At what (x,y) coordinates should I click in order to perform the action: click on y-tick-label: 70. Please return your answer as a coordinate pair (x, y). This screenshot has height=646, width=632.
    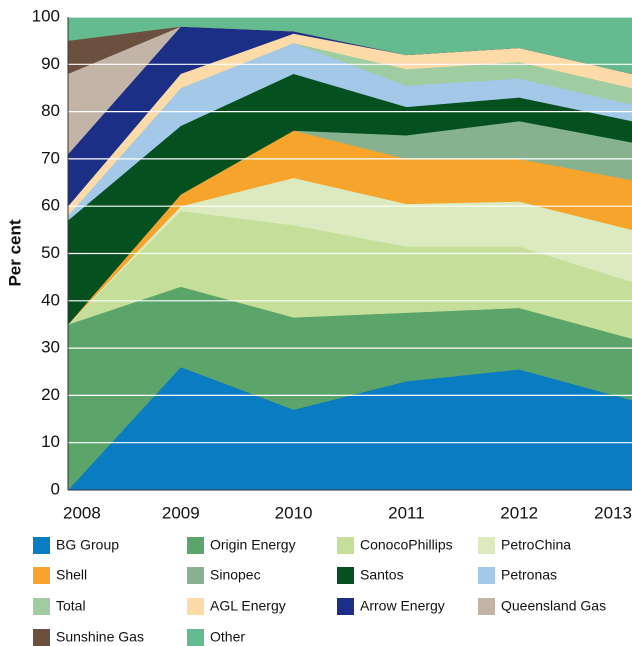
    Looking at the image, I should click on (50, 157).